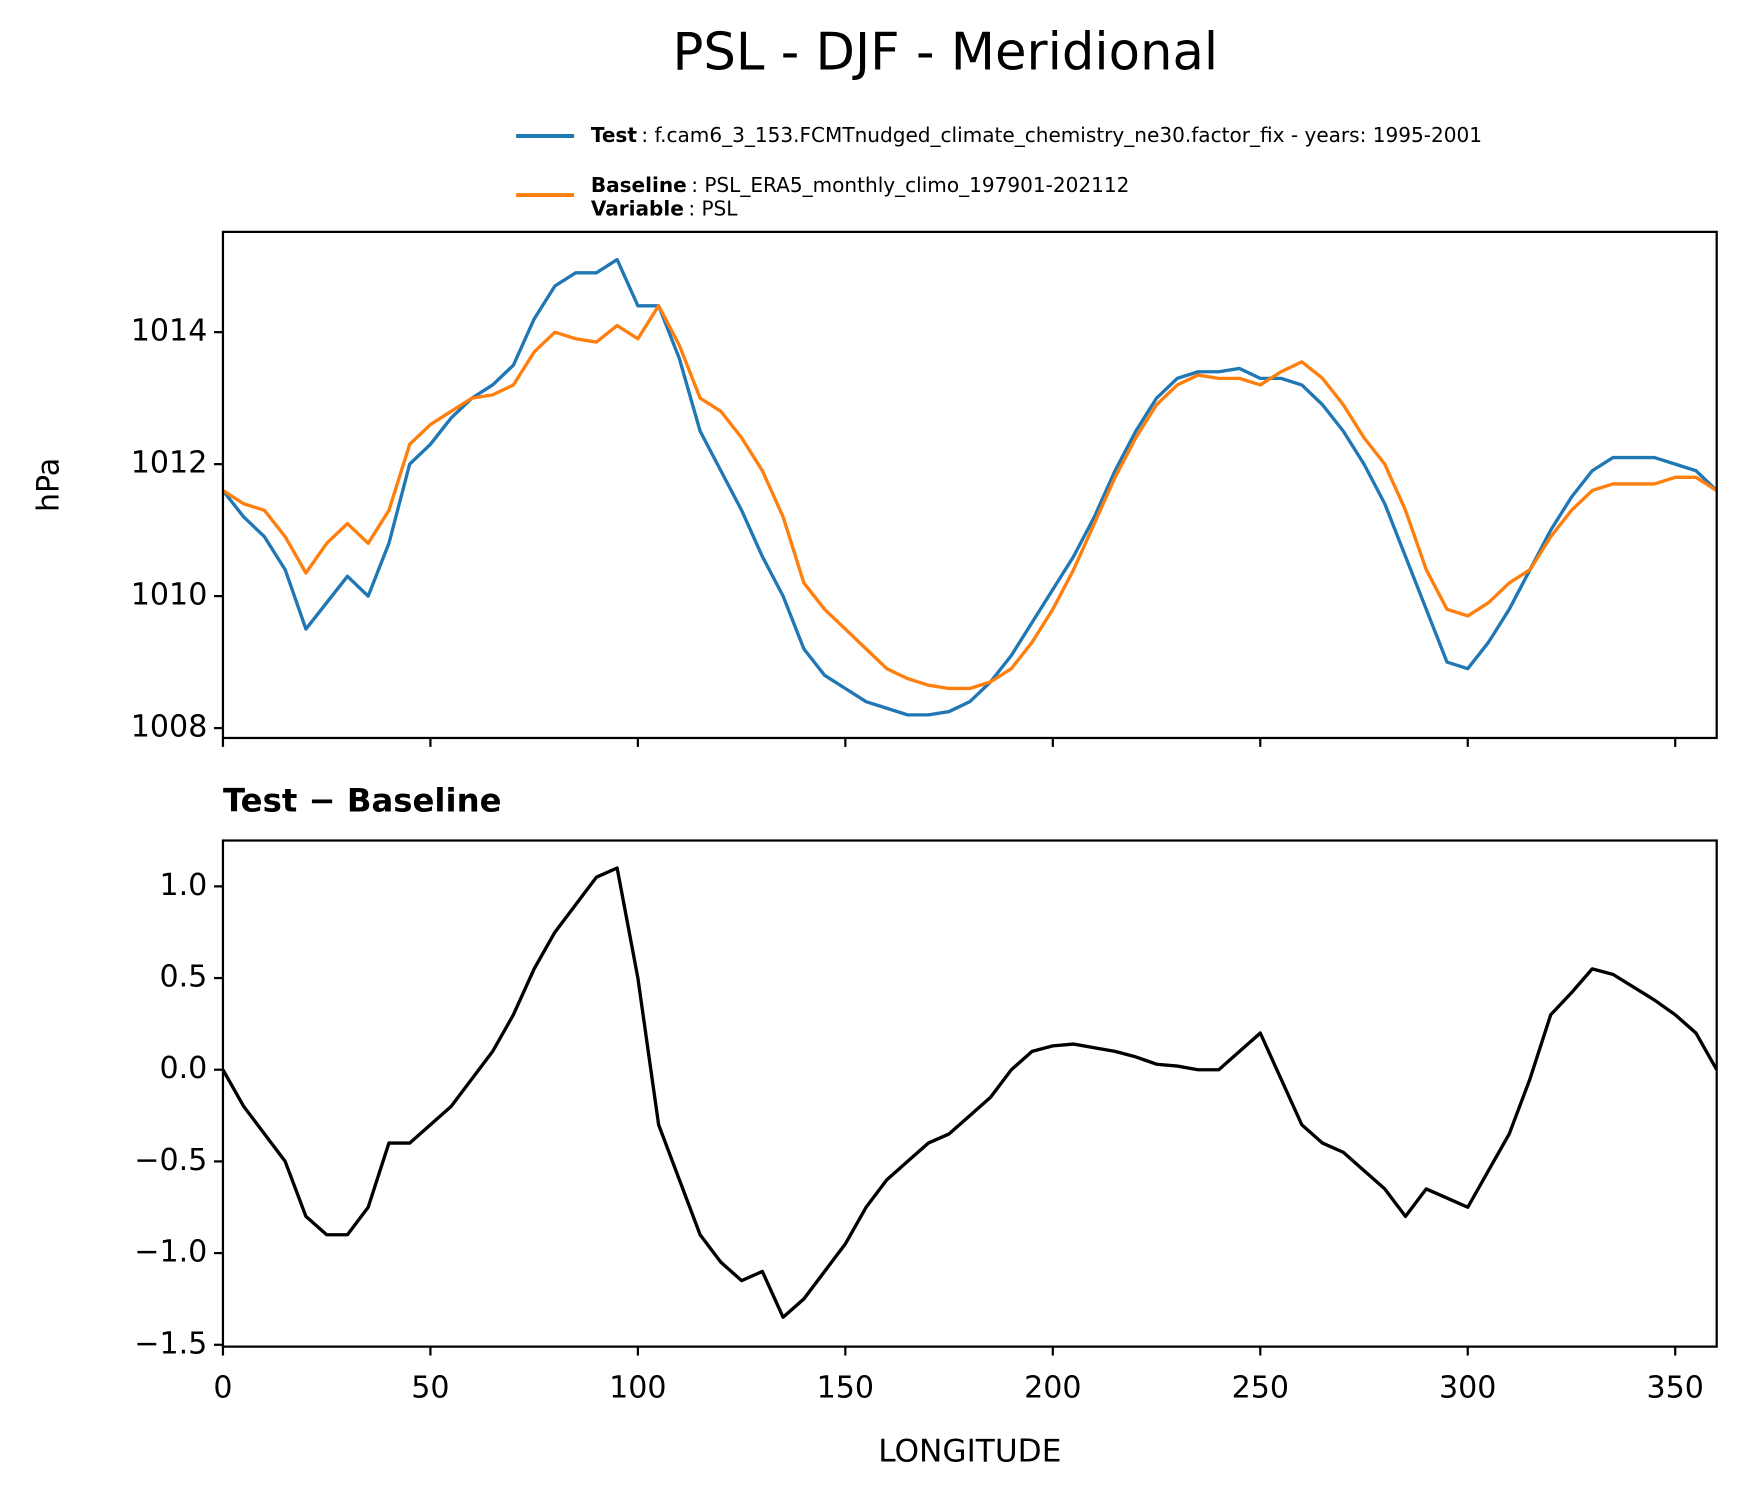 The height and width of the screenshot is (1496, 1739). What do you see at coordinates (183, 1068) in the screenshot?
I see `y-tick-label: 0.0` at bounding box center [183, 1068].